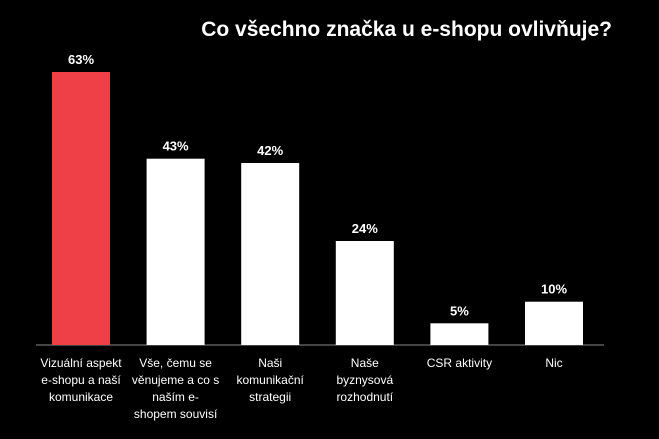 This screenshot has height=439, width=659. I want to click on category-label-line: strategii, so click(270, 397).